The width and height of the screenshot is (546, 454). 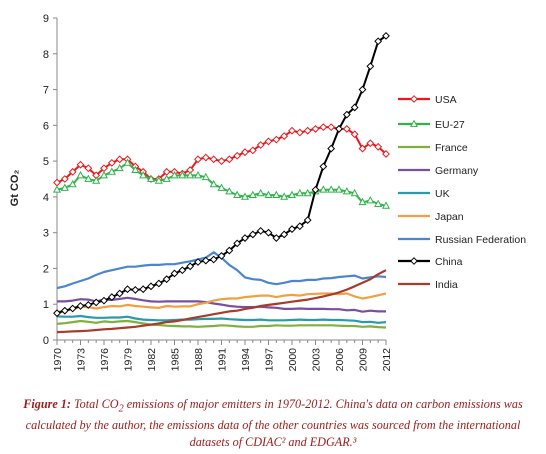 I want to click on caption-subscript: 2, so click(x=121, y=409).